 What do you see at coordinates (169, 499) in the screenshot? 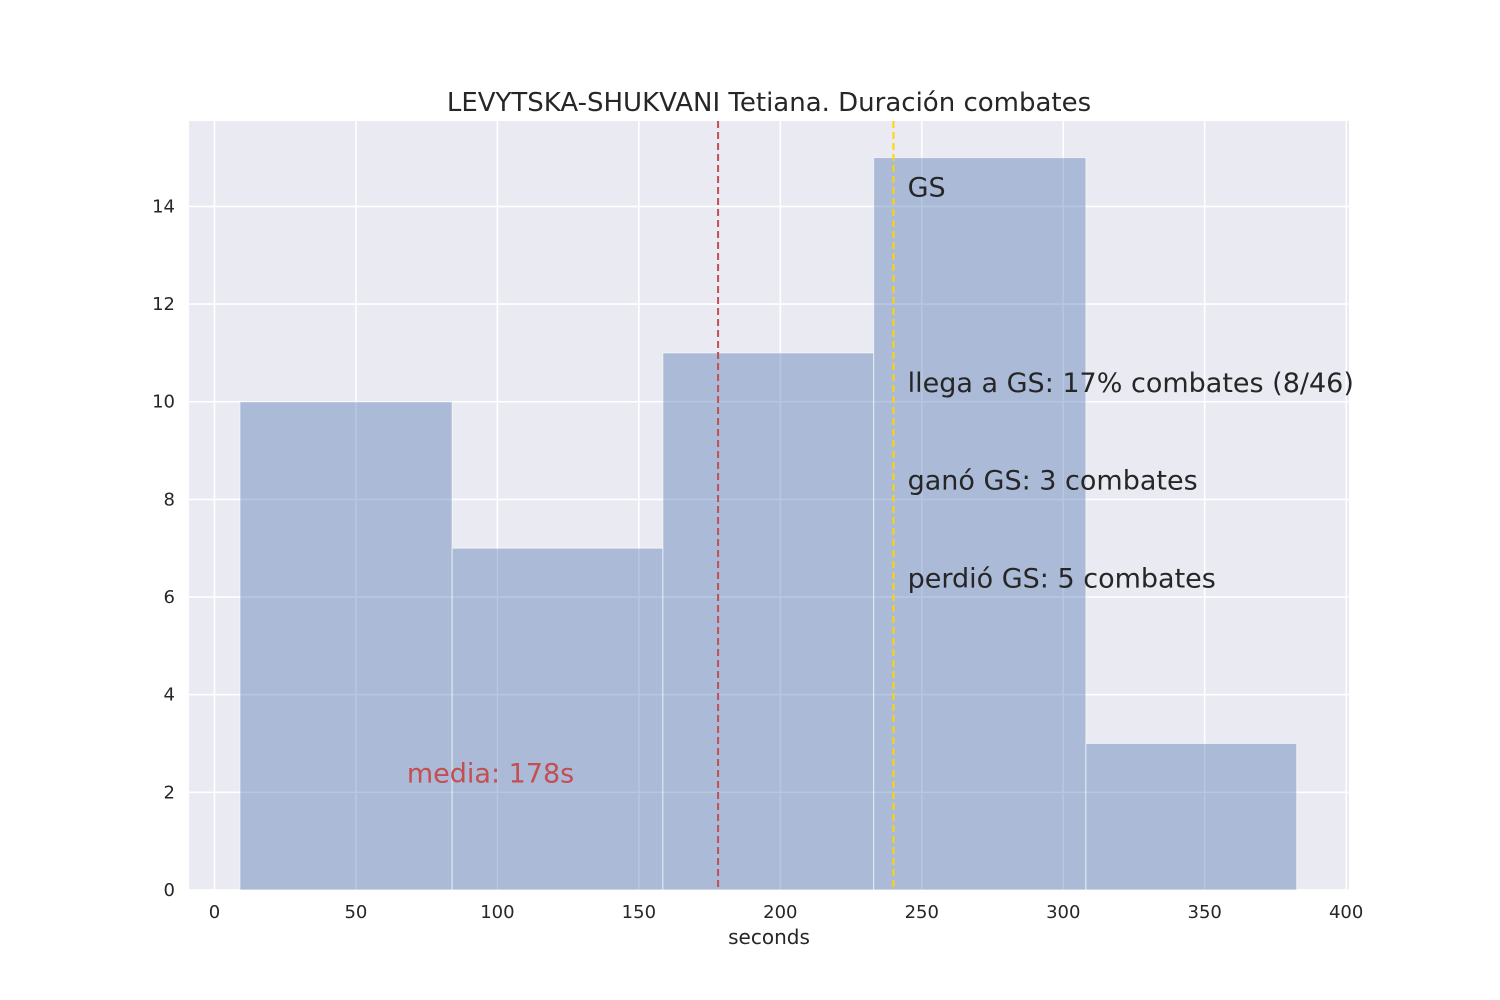
I see `y-tick-label: 8` at bounding box center [169, 499].